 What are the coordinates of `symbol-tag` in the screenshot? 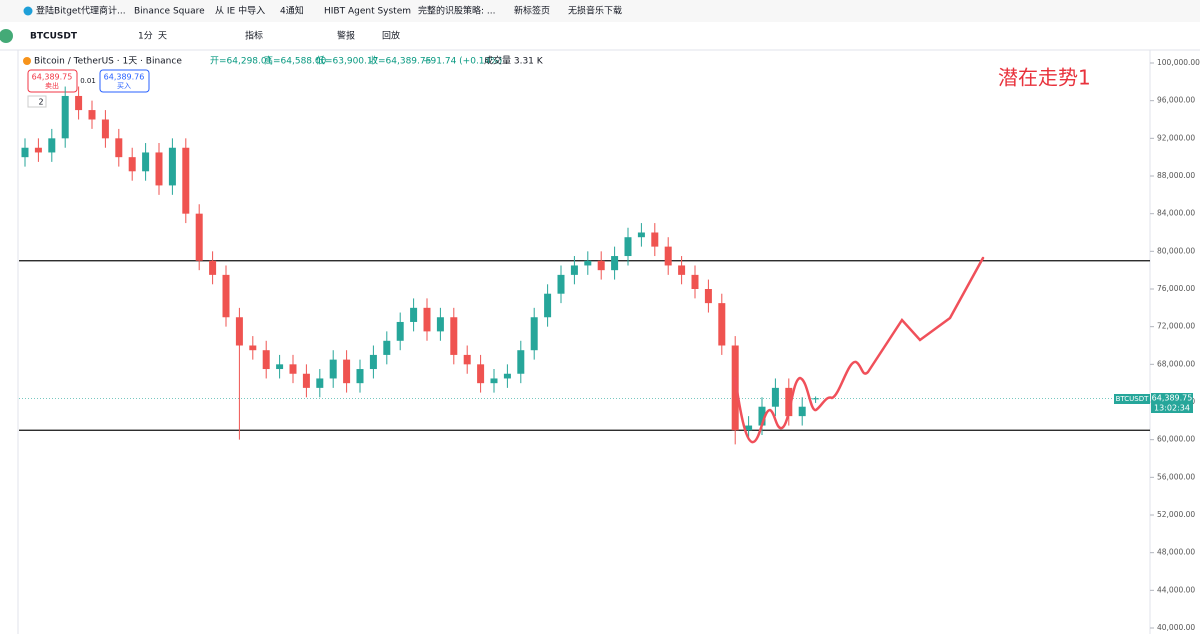 It's located at (1132, 399).